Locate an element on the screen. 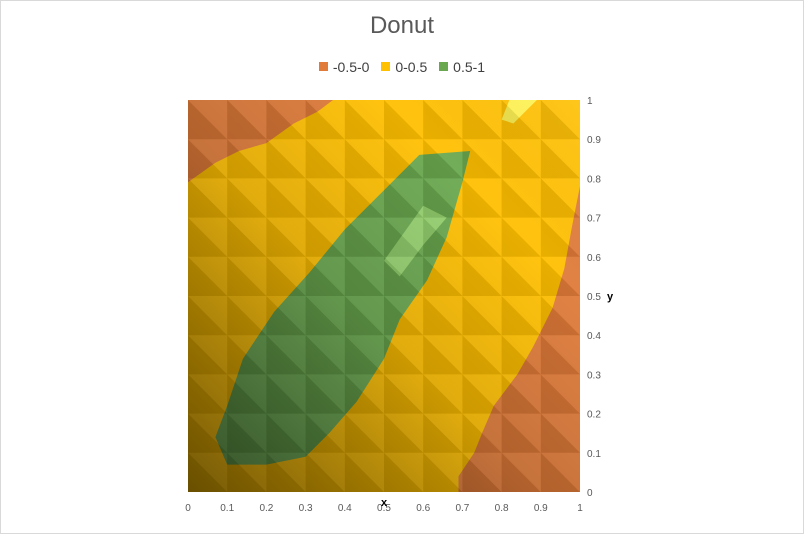 Image resolution: width=804 pixels, height=534 pixels. legend-label-mid: 0-0.5 is located at coordinates (411, 66).